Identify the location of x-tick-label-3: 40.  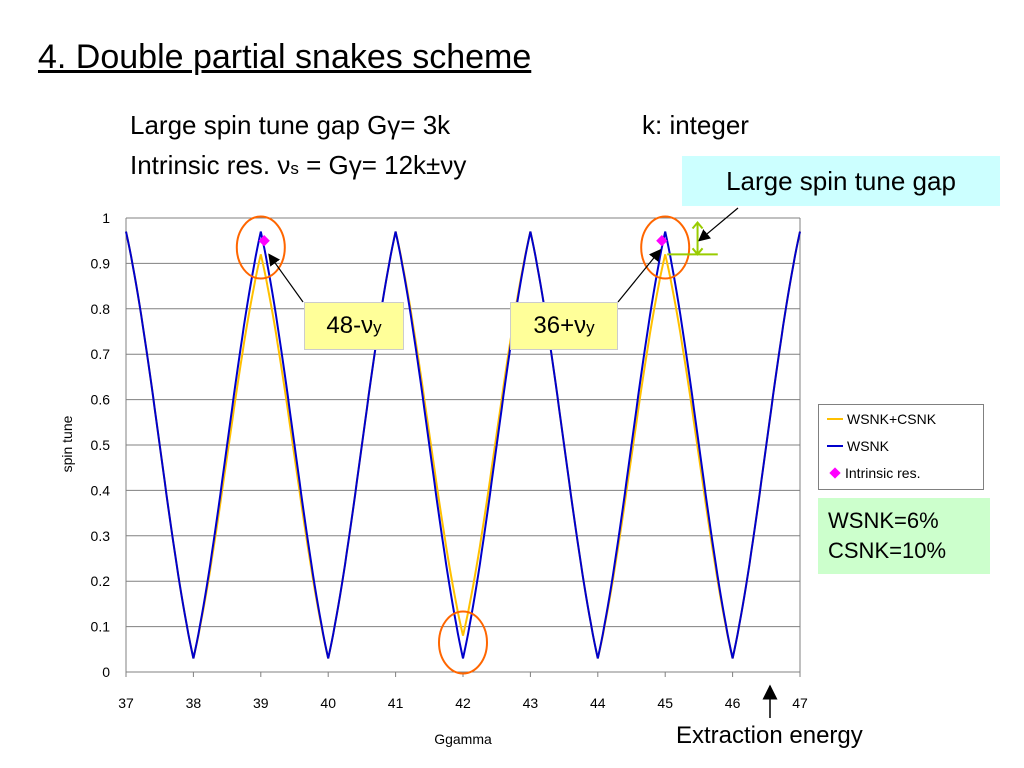
(328, 703).